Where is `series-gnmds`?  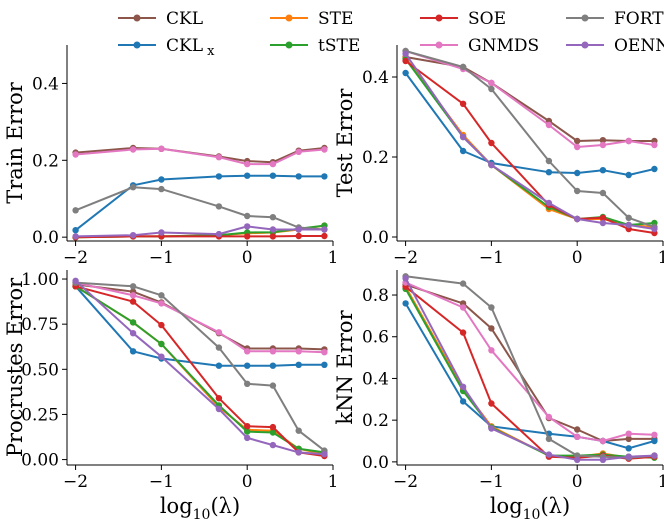
series-gnmds is located at coordinates (200, 317).